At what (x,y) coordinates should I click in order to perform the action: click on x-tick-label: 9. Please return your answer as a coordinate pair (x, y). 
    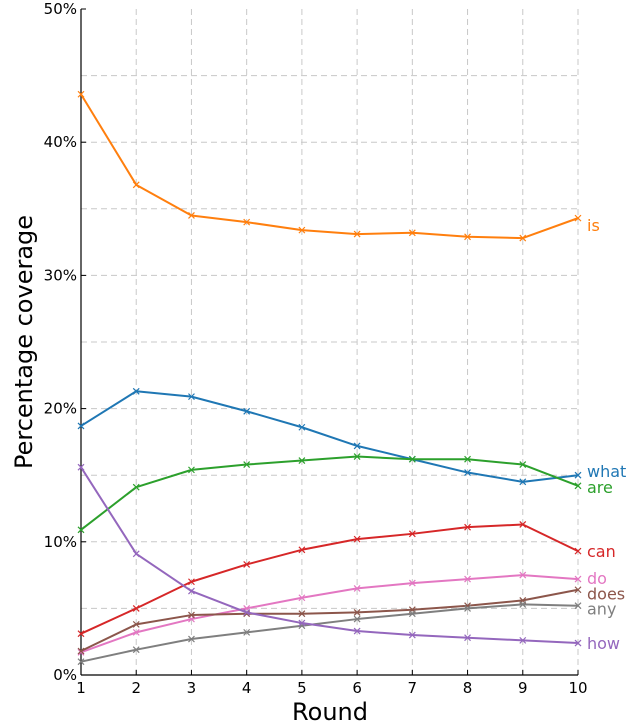
    Looking at the image, I should click on (523, 688).